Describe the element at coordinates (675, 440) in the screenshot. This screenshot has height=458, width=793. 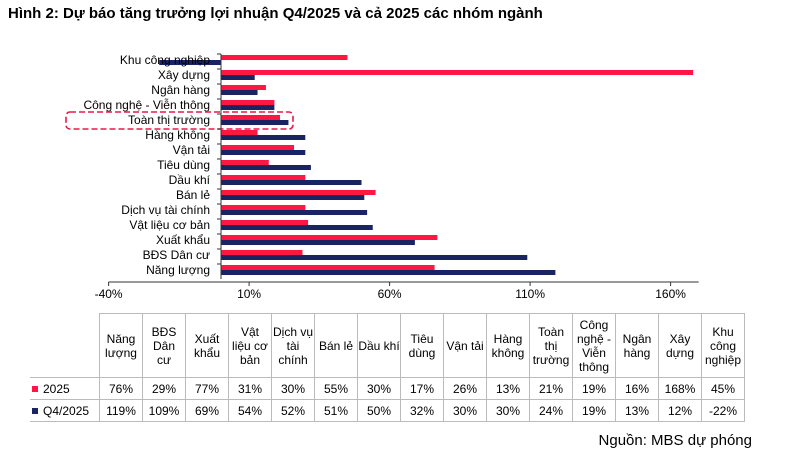
I see `source-note: Nguồn: MBS dự phóng` at that location.